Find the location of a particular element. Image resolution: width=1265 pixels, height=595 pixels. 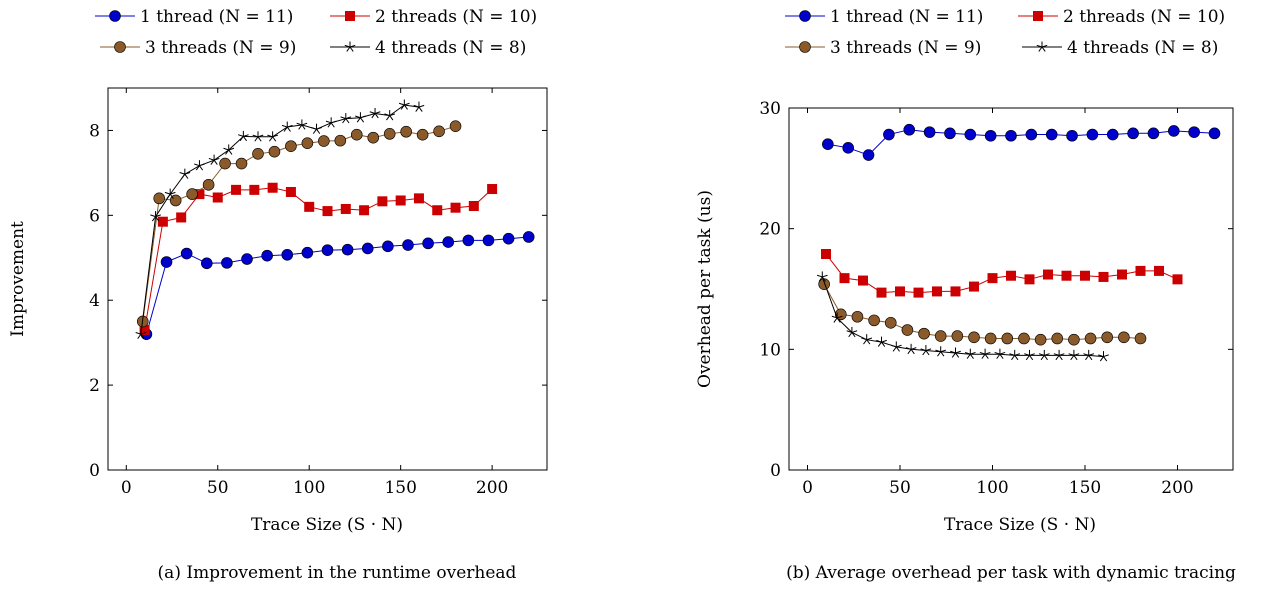

legend-item: 3 threads (N = 9) is located at coordinates (198, 48).